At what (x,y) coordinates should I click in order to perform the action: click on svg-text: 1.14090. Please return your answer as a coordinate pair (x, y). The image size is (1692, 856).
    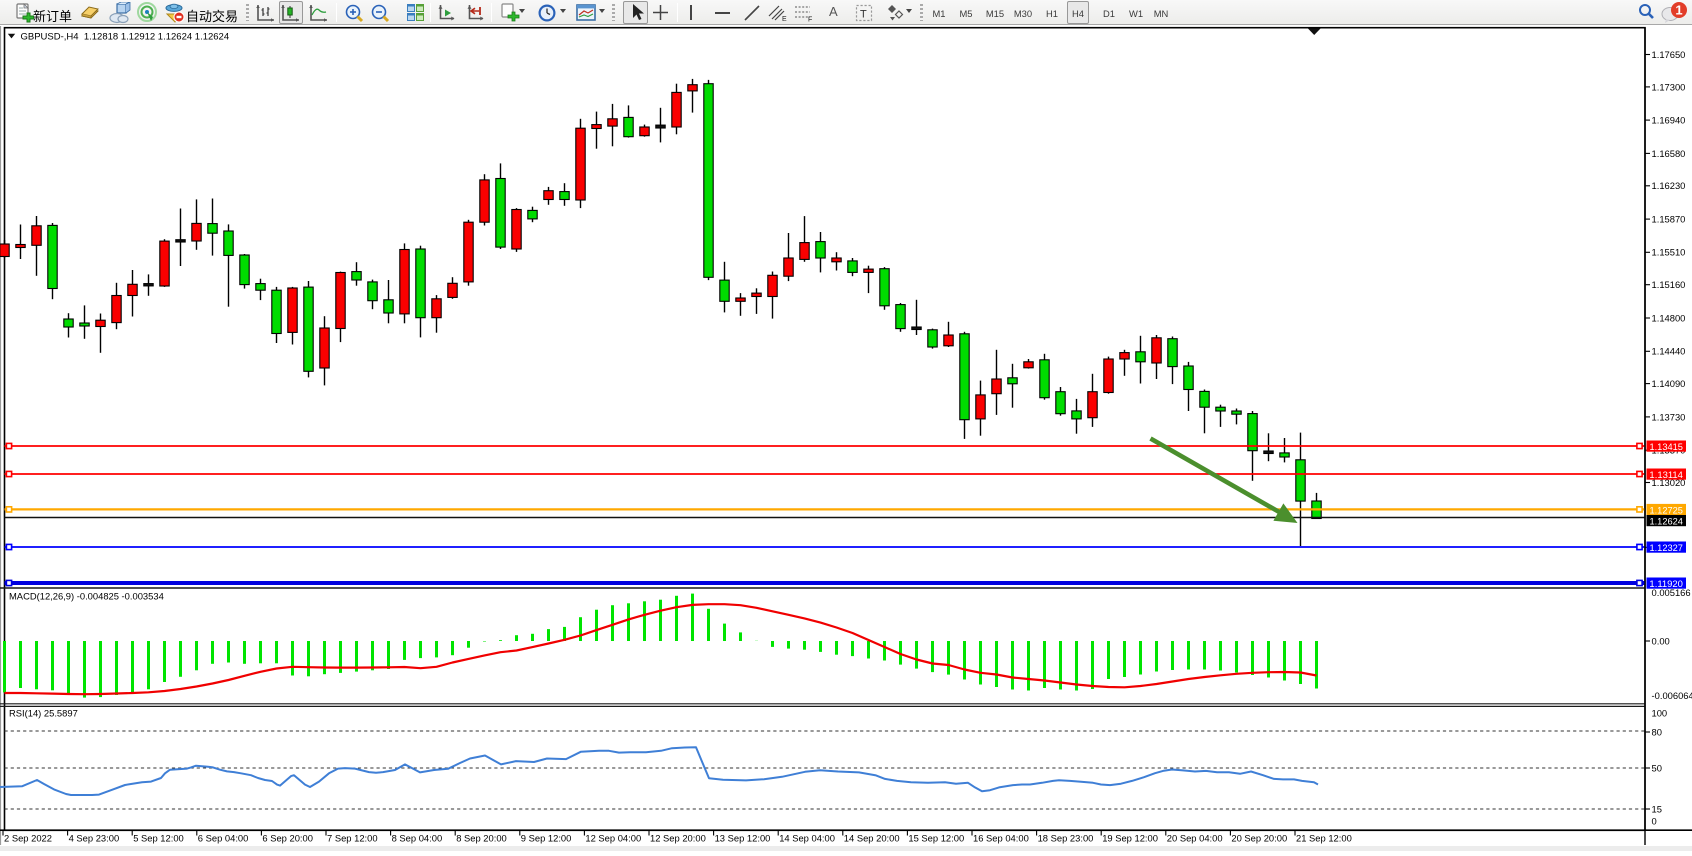
    Looking at the image, I should click on (1669, 383).